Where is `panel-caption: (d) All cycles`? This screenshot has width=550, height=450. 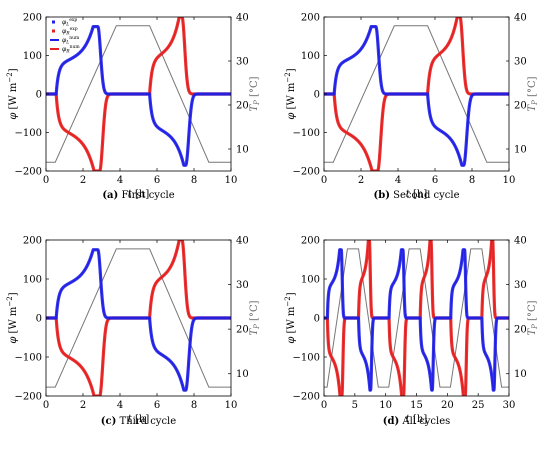 panel-caption: (d) All cycles is located at coordinates (417, 421).